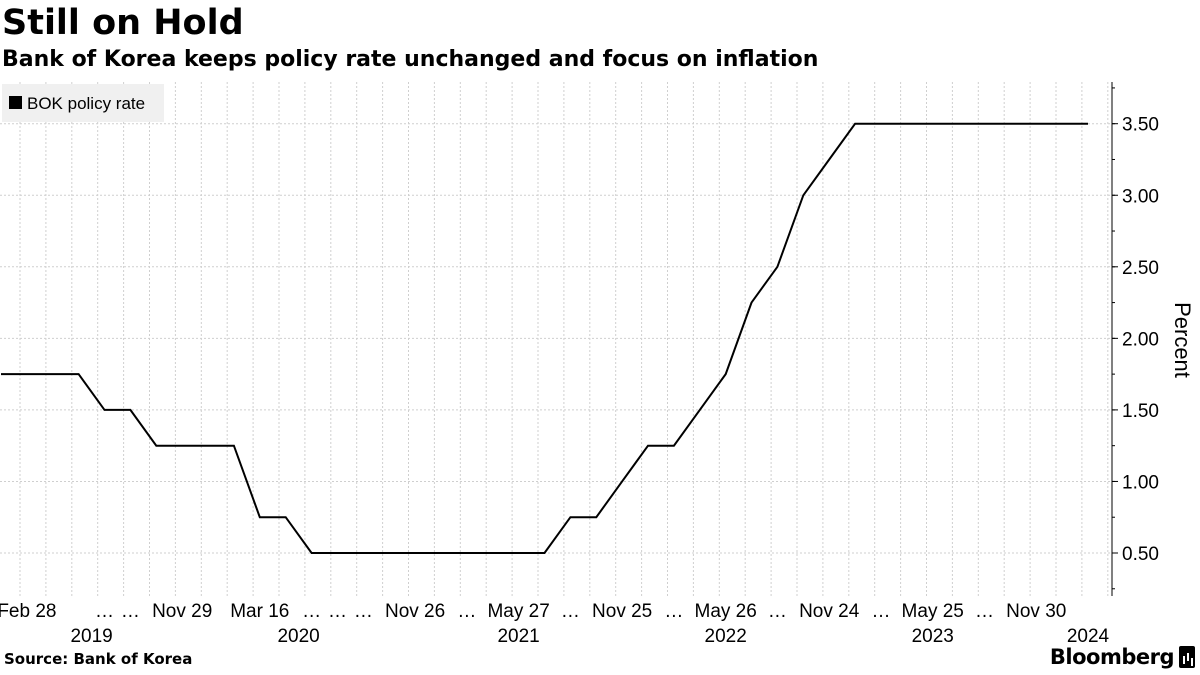 This screenshot has height=675, width=1200. Describe the element at coordinates (1088, 636) in the screenshot. I see `x-year-label: 2024` at that location.